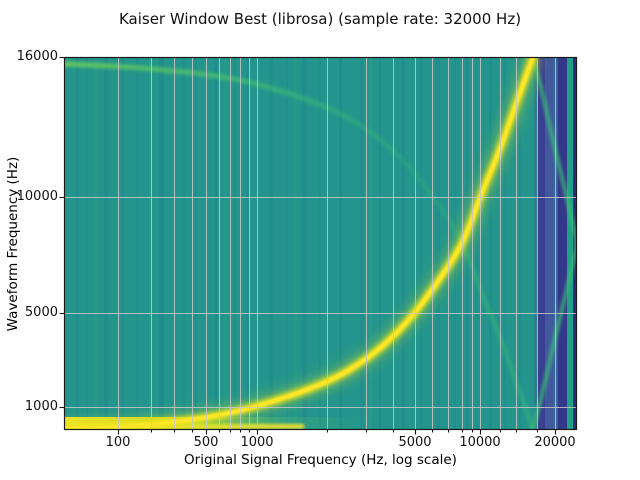 This screenshot has height=480, width=640. What do you see at coordinates (118, 442) in the screenshot?
I see `x-tick-label: 100` at bounding box center [118, 442].